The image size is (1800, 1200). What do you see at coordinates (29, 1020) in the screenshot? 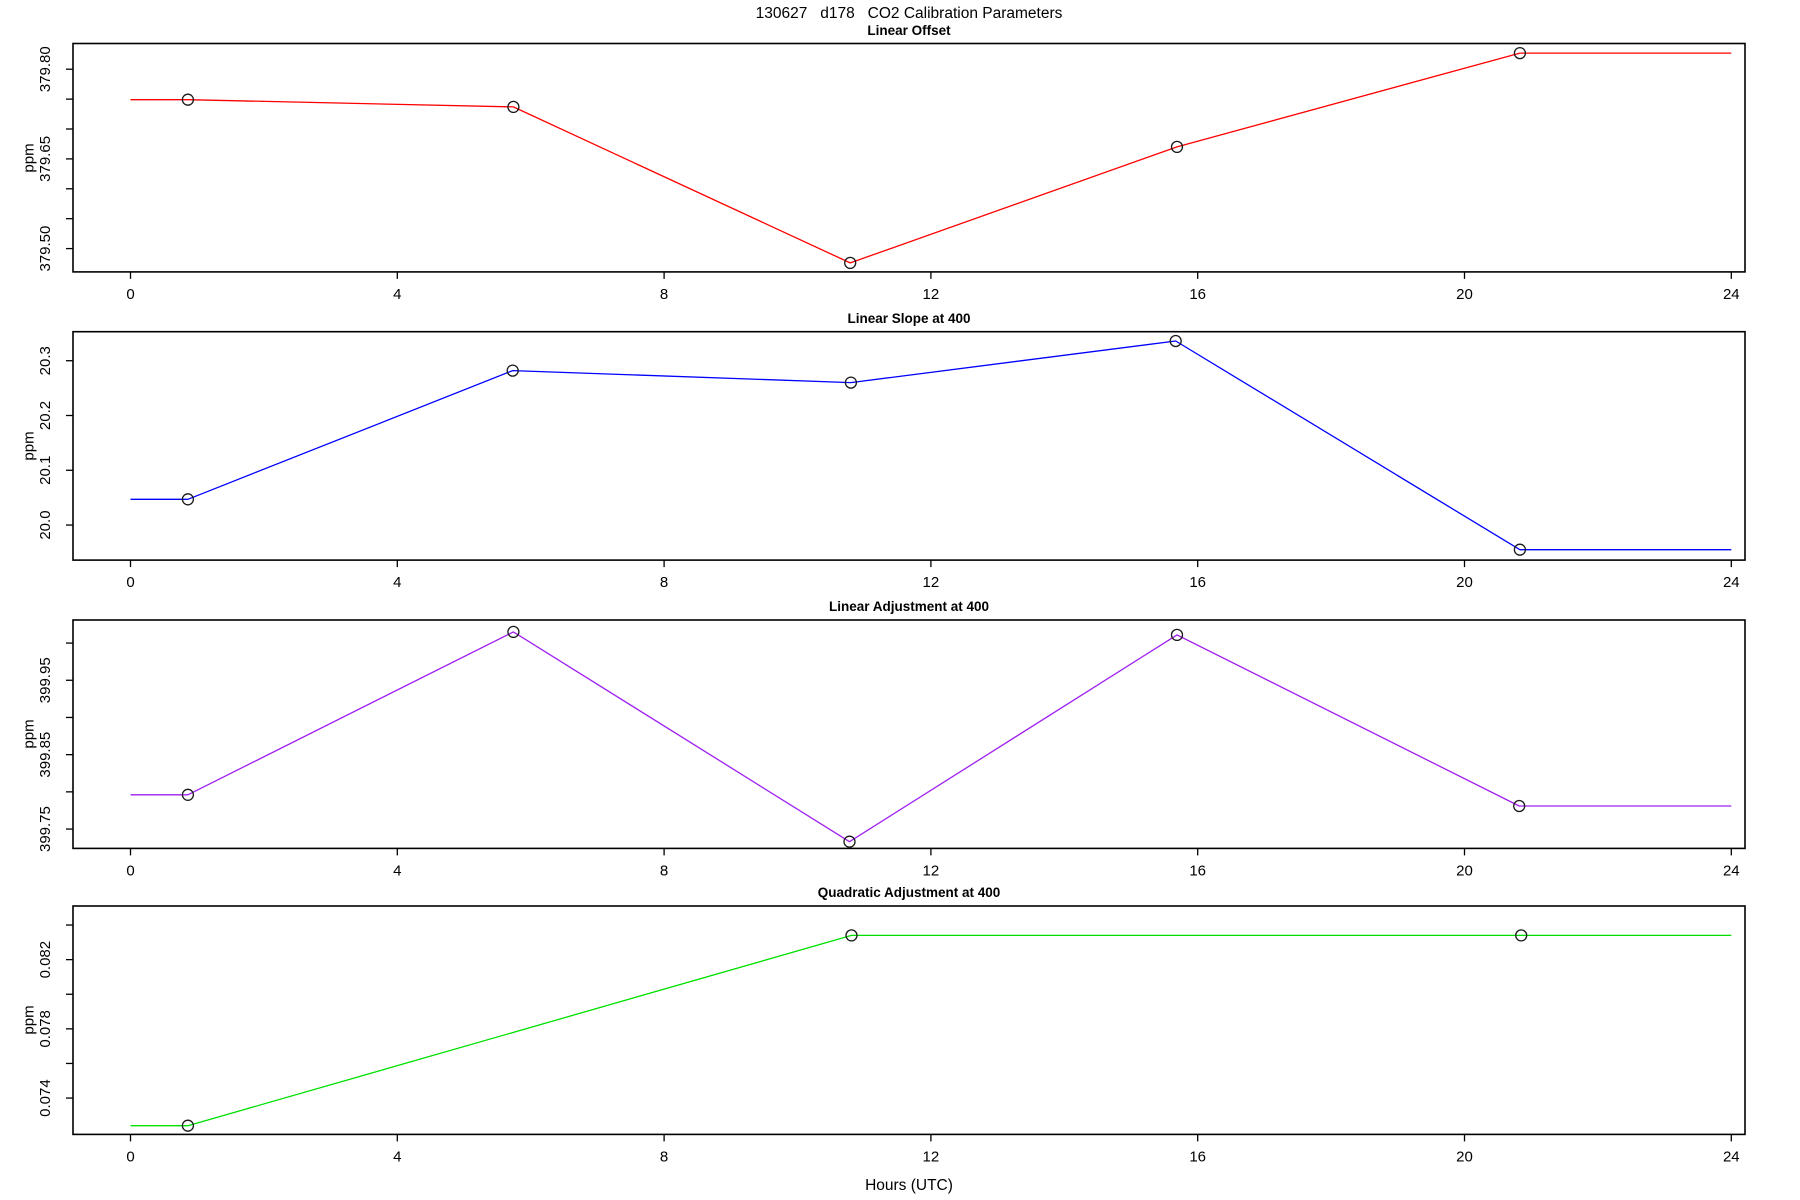
I see `y-axis-label-panel-4: ppm` at bounding box center [29, 1020].